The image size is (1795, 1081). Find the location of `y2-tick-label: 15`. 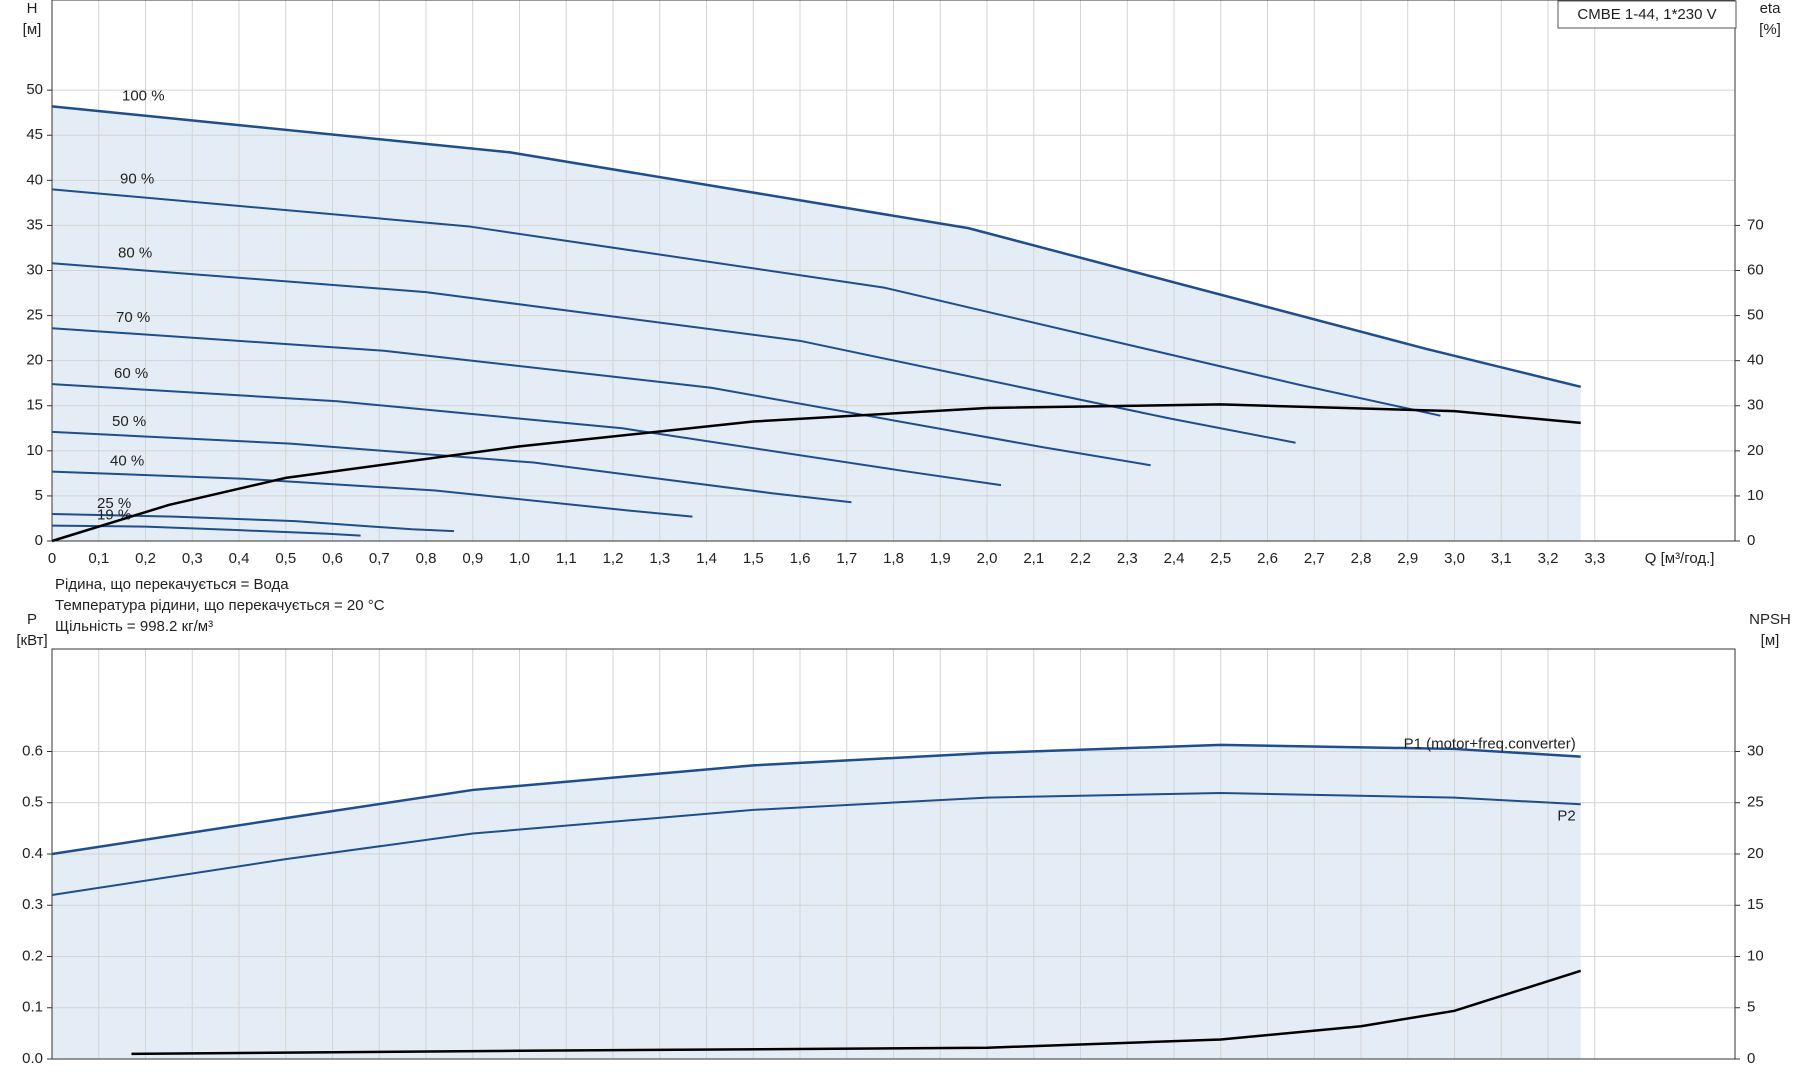

y2-tick-label: 15 is located at coordinates (1755, 904).